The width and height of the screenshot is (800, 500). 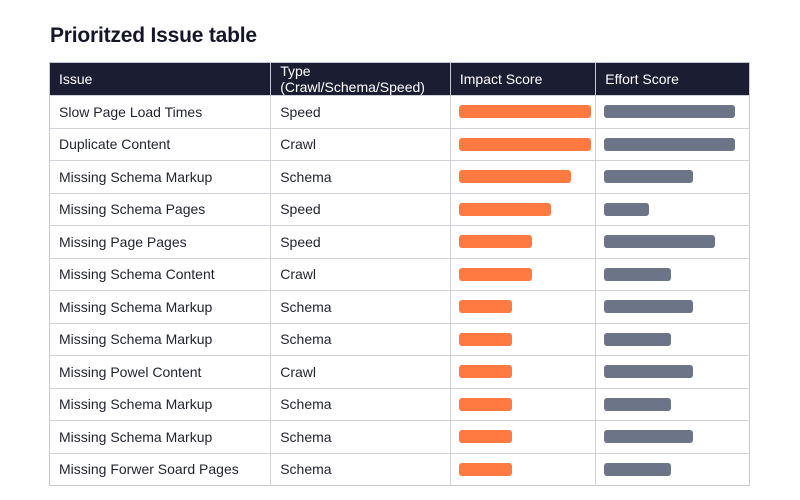 I want to click on column-header-impact-score: Impact Score, so click(x=522, y=79).